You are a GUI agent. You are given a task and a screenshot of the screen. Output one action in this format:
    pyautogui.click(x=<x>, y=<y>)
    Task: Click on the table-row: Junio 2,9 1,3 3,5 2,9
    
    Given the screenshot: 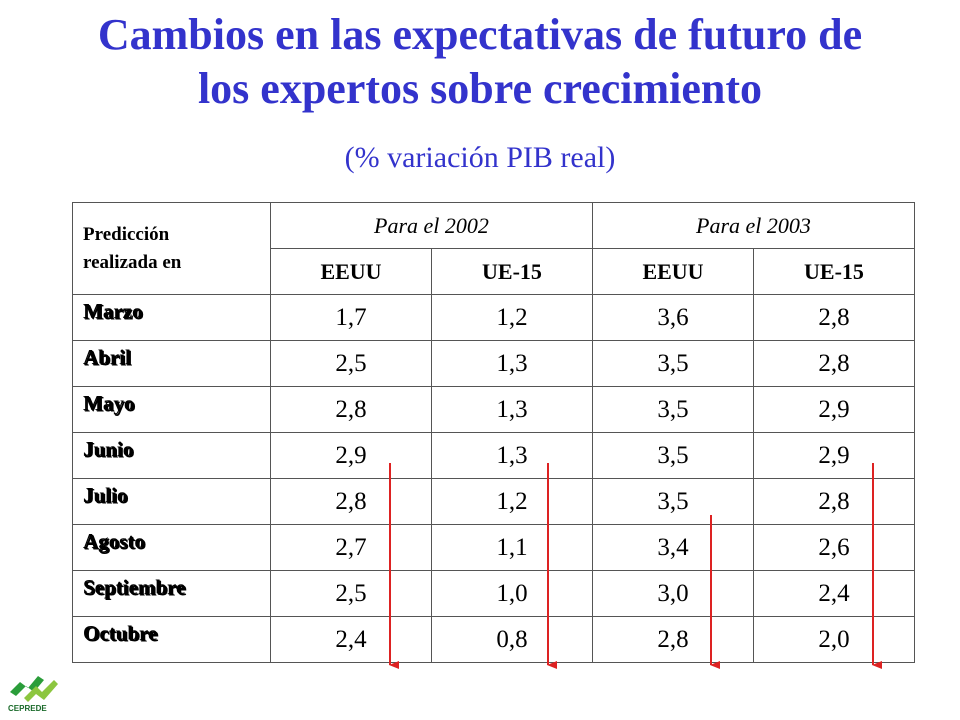 What is the action you would take?
    pyautogui.click(x=493, y=455)
    